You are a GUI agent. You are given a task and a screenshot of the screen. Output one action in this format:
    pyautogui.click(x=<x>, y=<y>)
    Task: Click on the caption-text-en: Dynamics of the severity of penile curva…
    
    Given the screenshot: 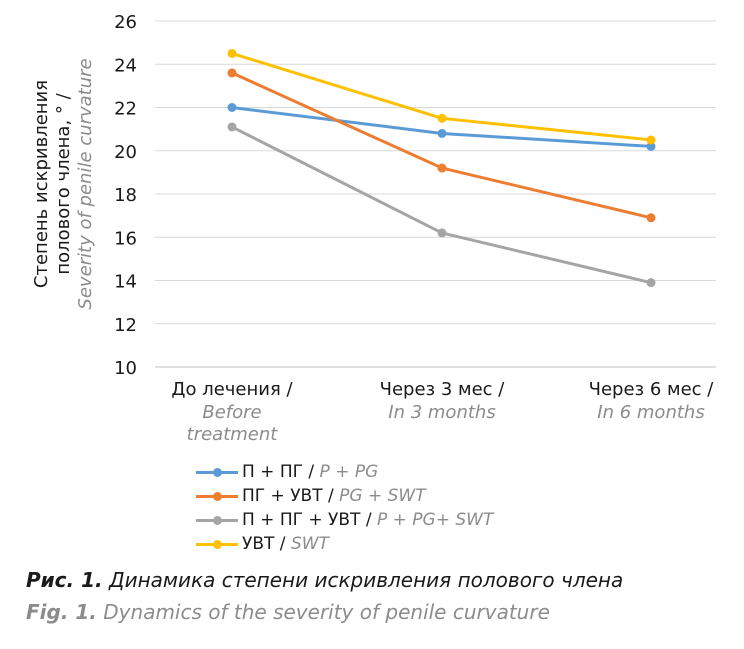 What is the action you would take?
    pyautogui.click(x=323, y=612)
    